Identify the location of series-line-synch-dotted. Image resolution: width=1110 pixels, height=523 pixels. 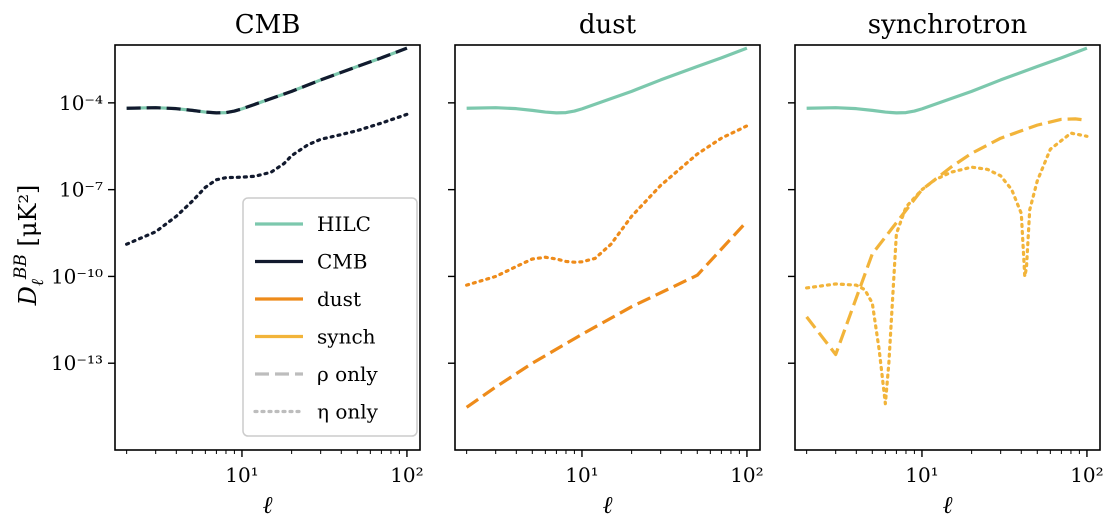
(947, 268).